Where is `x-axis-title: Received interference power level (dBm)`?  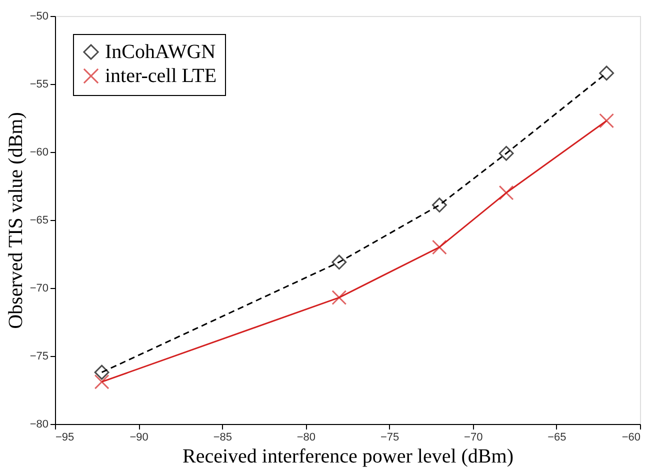
x-axis-title: Received interference power level (dBm) is located at coordinates (348, 457).